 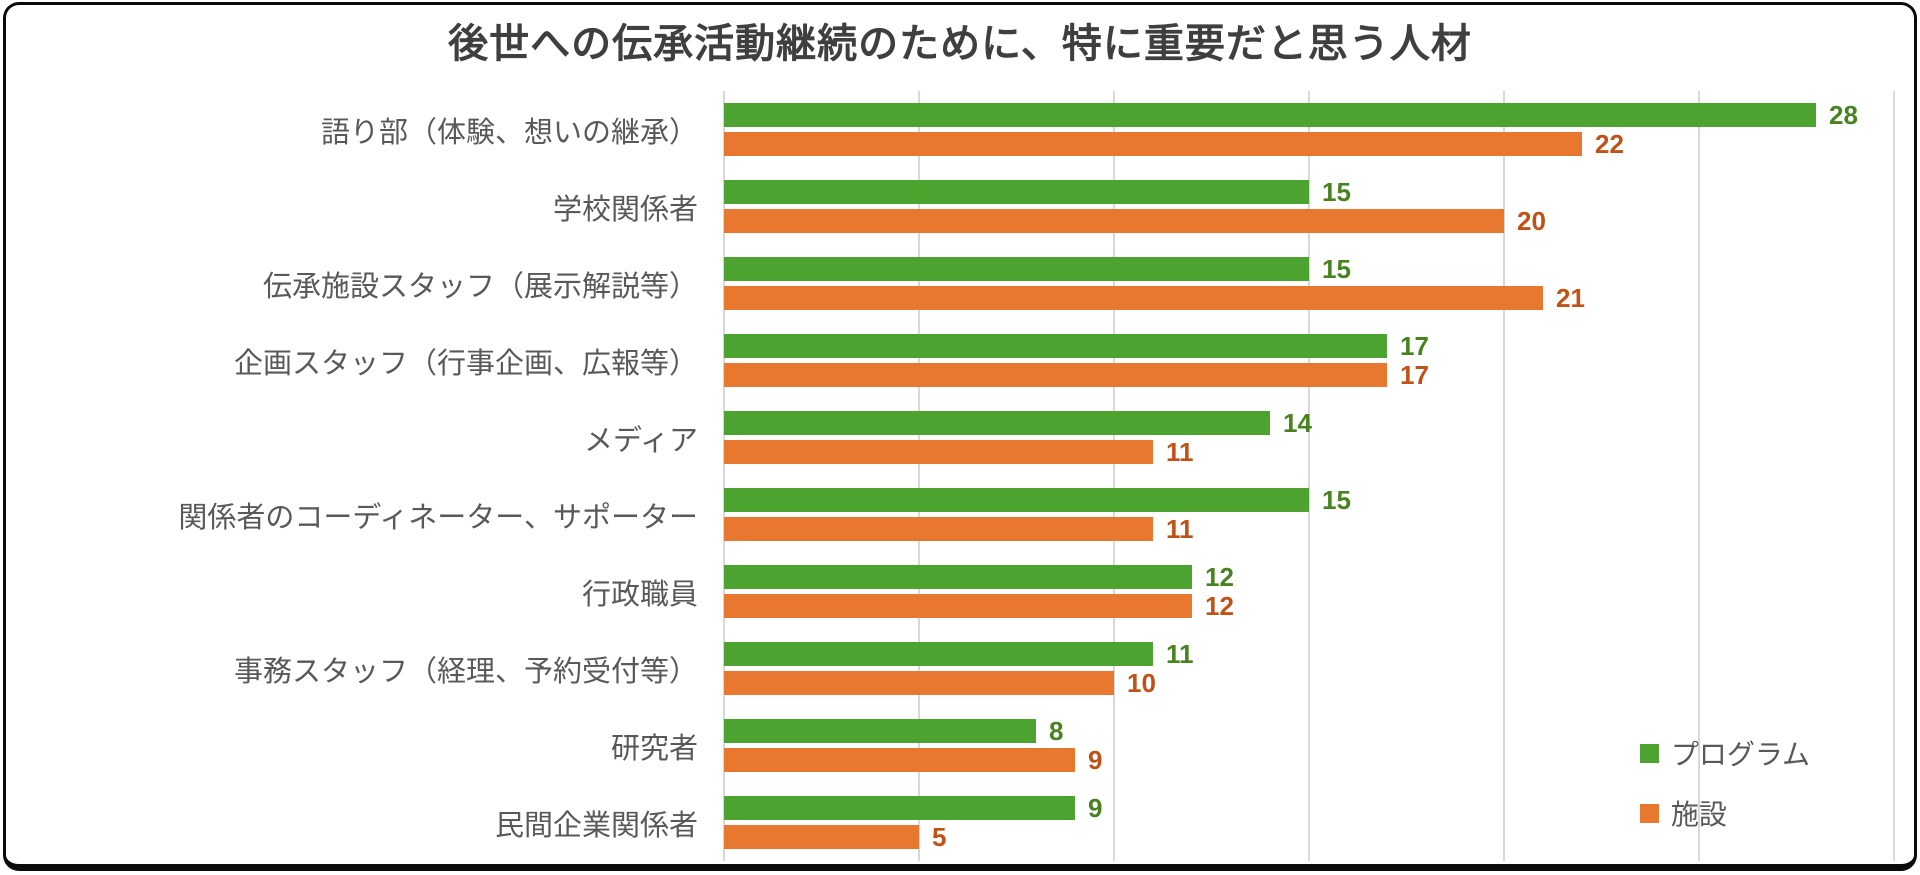 What do you see at coordinates (654, 748) in the screenshot?
I see `category-label: 研究者` at bounding box center [654, 748].